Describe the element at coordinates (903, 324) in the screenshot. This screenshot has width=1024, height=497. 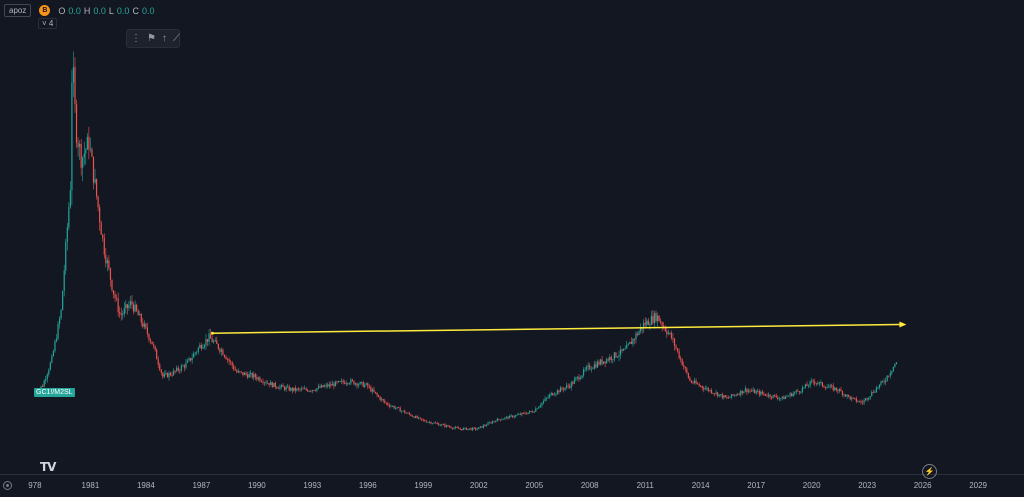
I see `trendline-arrowhead` at that location.